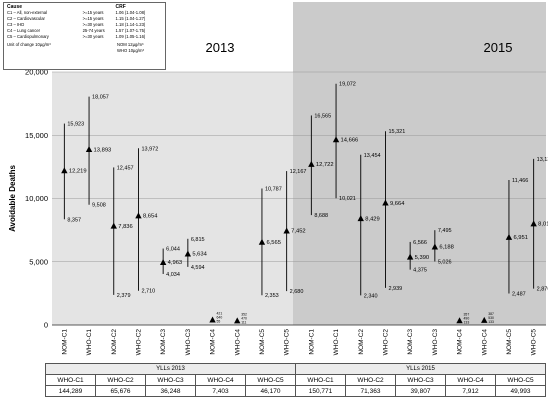 The image size is (548, 401). What do you see at coordinates (467, 318) in the screenshot?
I see `small-value-label: 490` at bounding box center [467, 318].